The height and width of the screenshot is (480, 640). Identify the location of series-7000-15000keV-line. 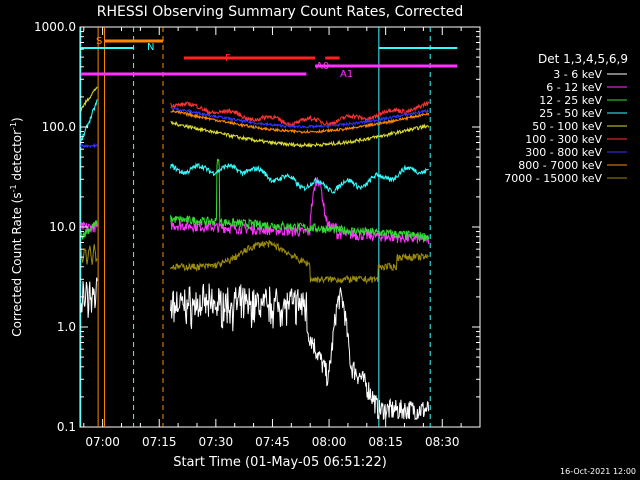
(254, 262).